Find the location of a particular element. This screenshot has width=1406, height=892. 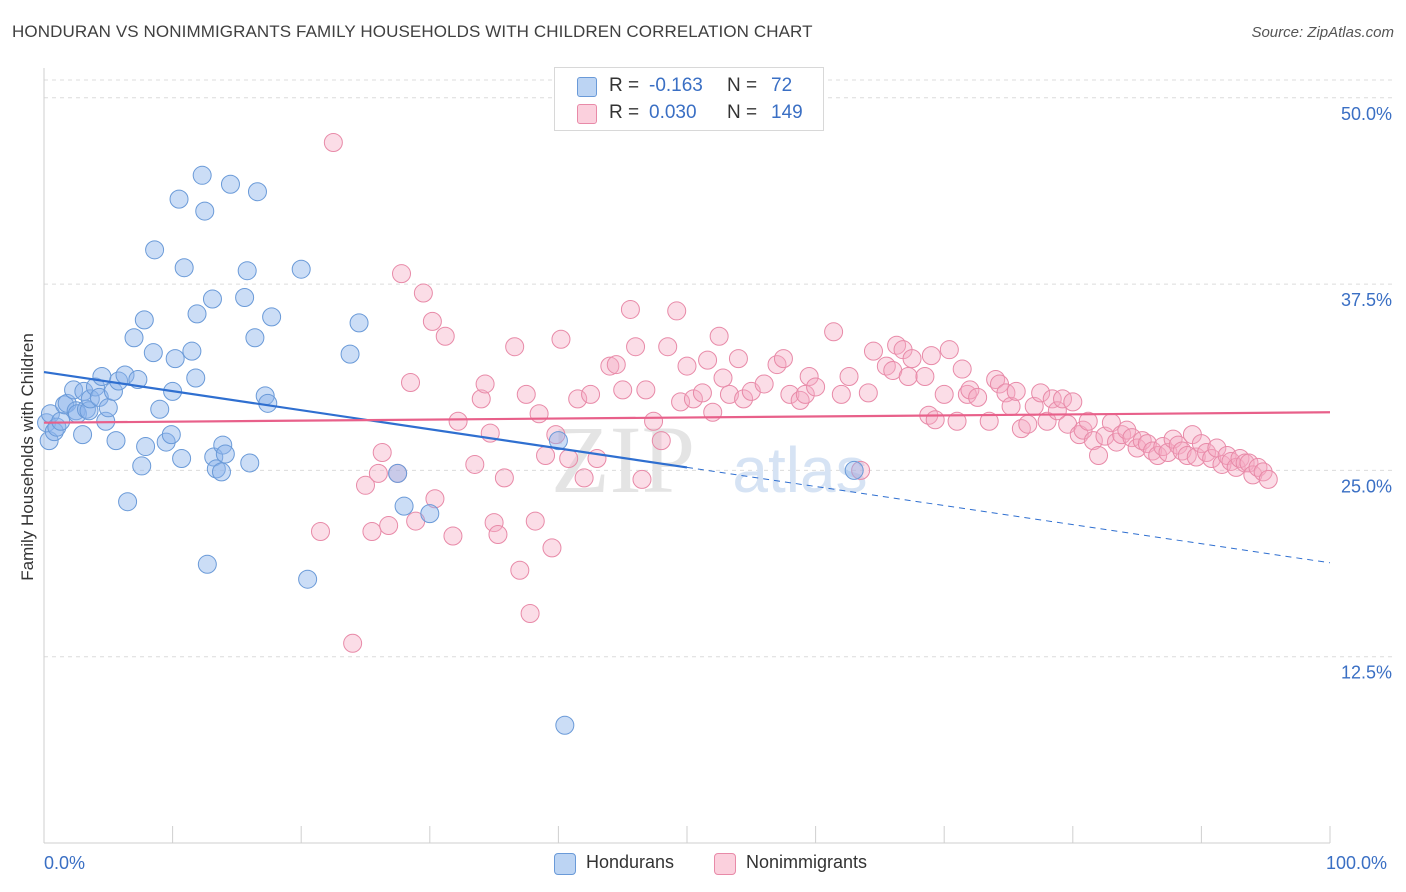

y-tick-label: 25.0% is located at coordinates (1366, 486).